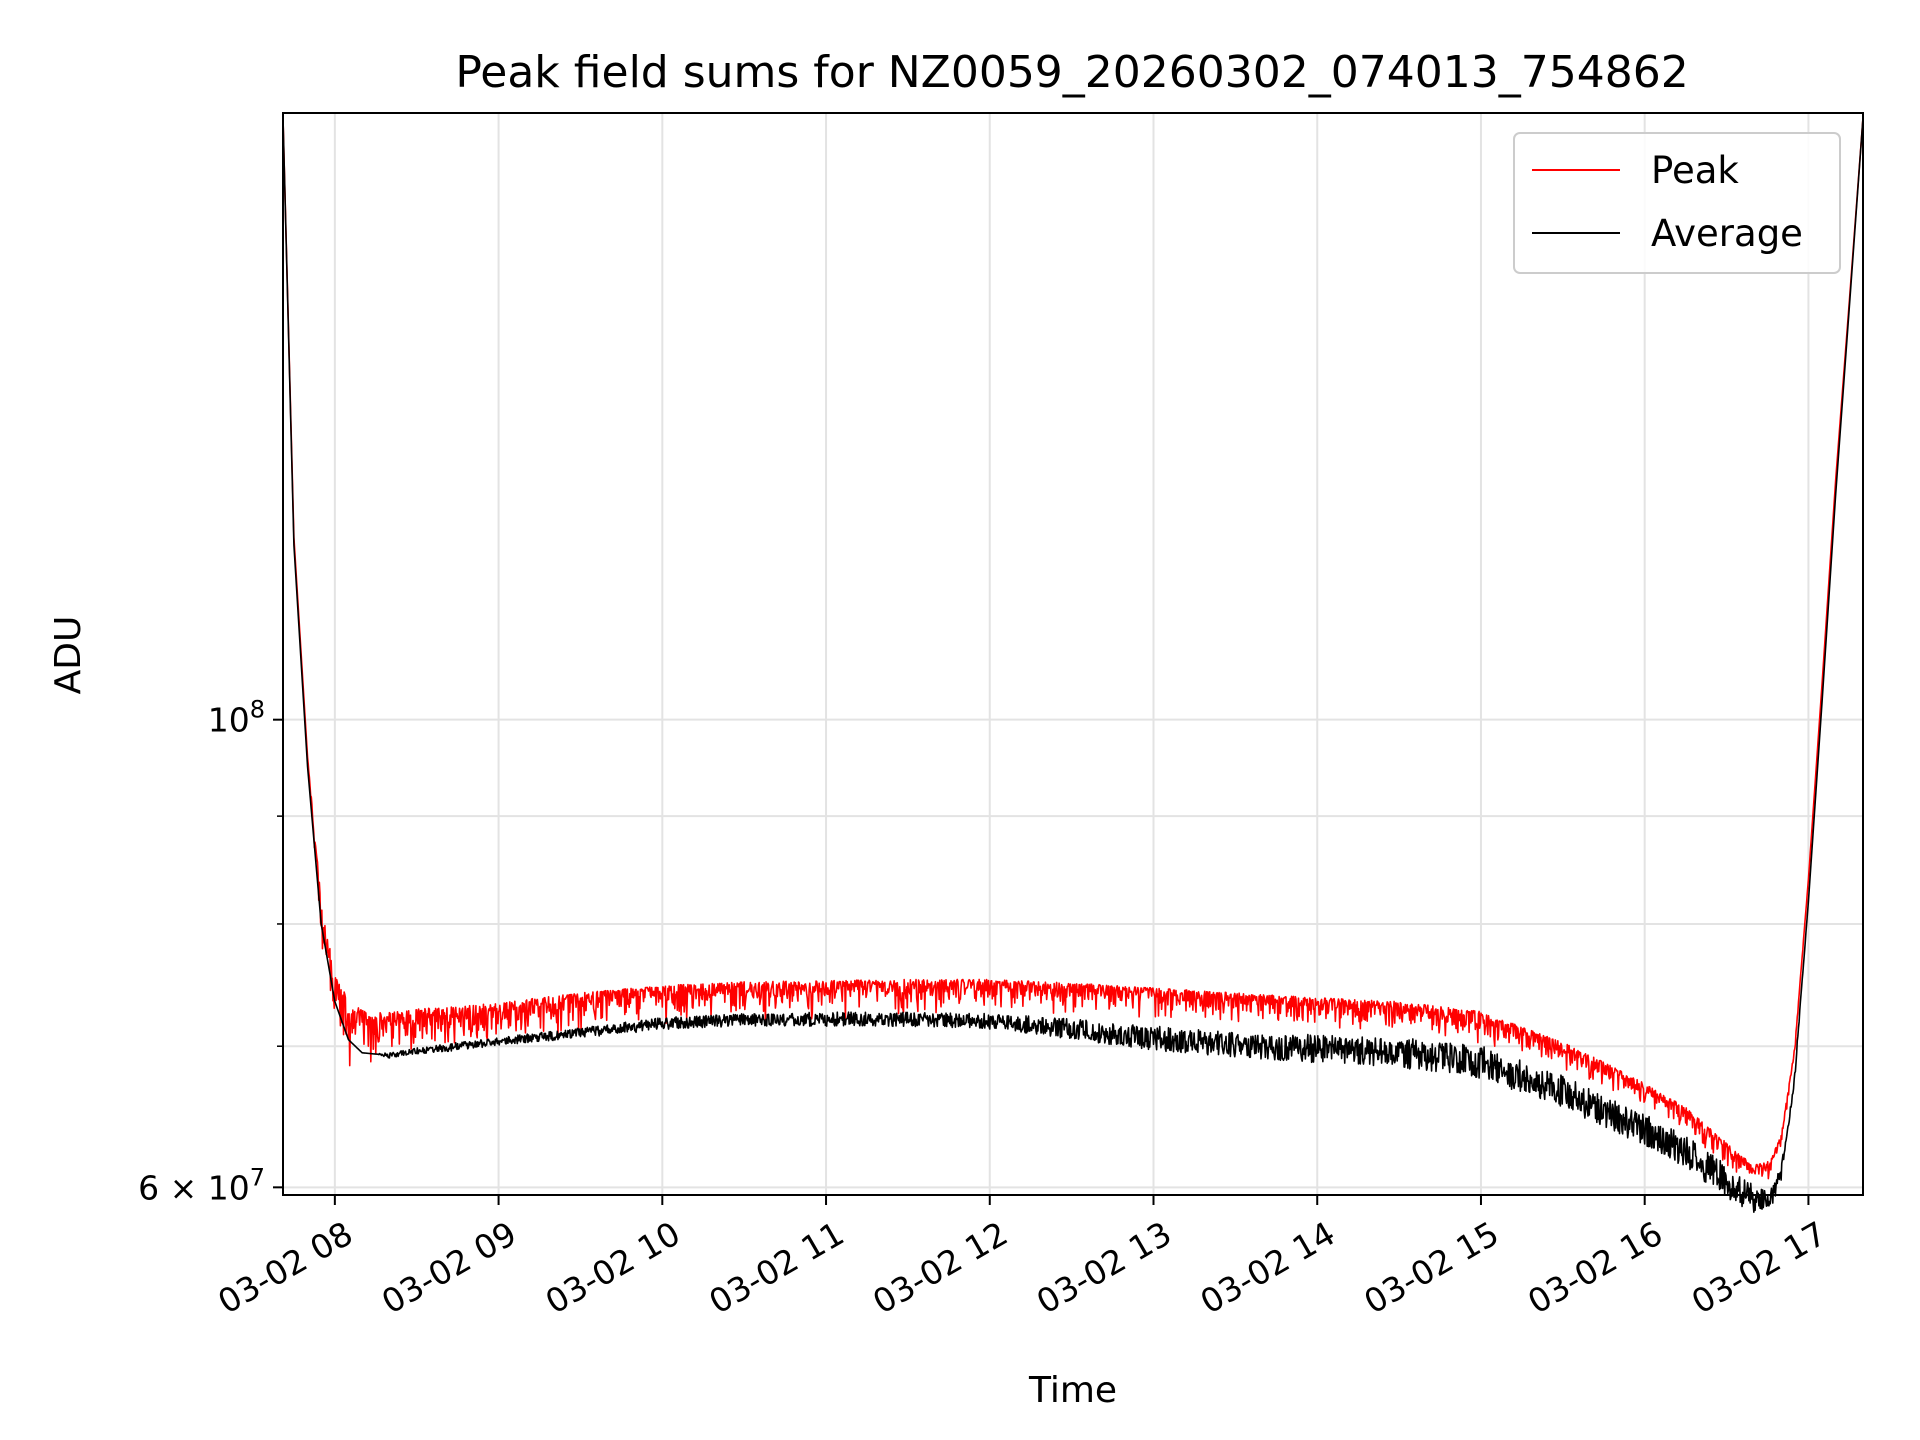 The image size is (1920, 1440). Describe the element at coordinates (1727, 233) in the screenshot. I see `legend-label-average: Average` at that location.